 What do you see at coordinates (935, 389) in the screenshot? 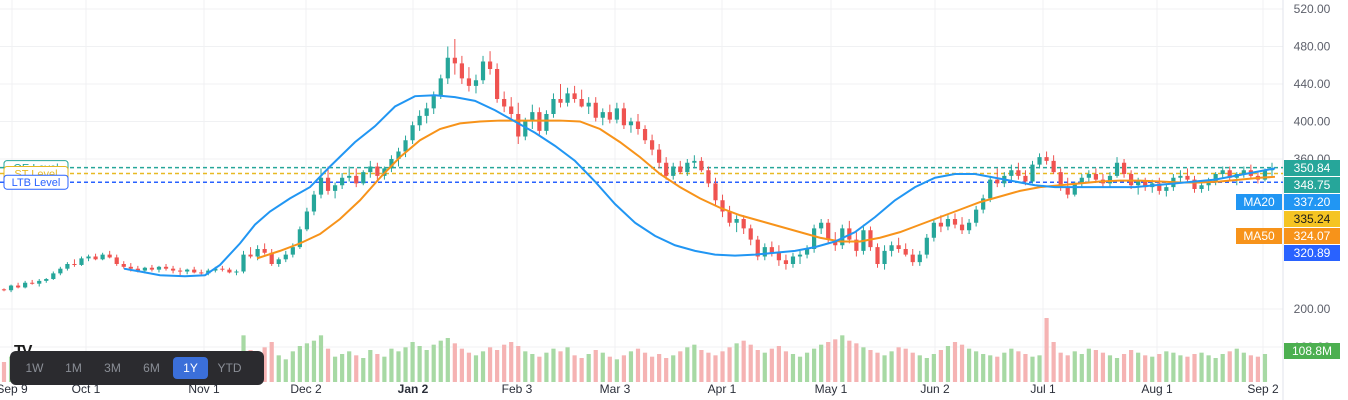
I see `x-tick-label: Jun 2` at bounding box center [935, 389].